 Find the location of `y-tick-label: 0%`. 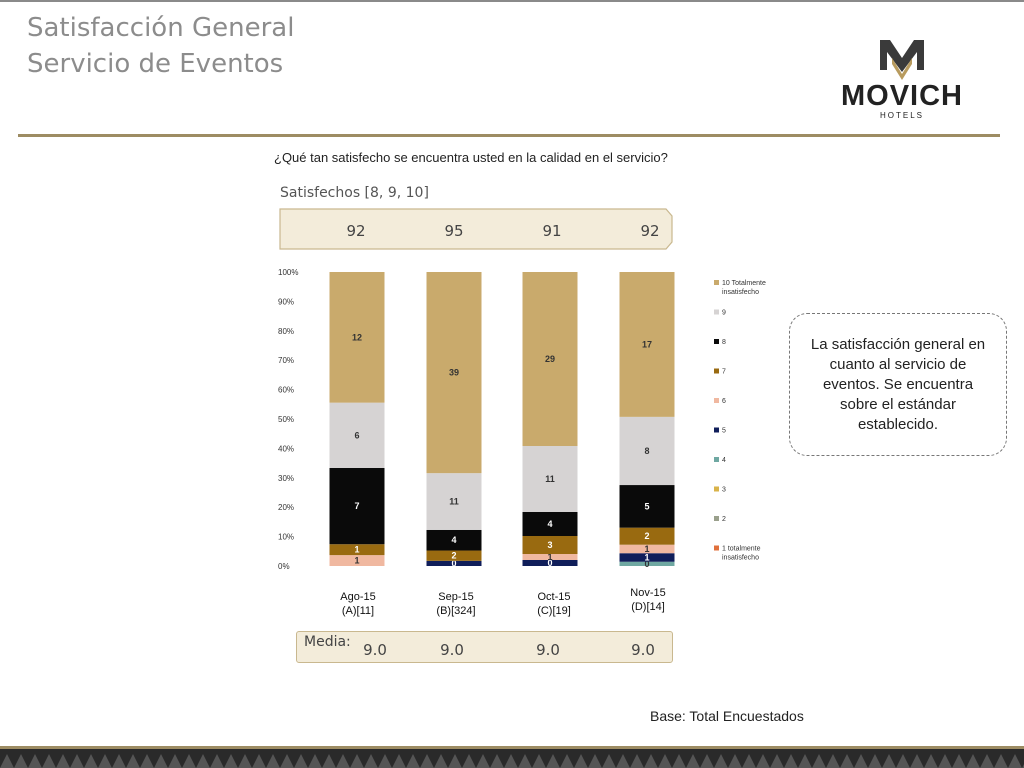

y-tick-label: 0% is located at coordinates (284, 566).